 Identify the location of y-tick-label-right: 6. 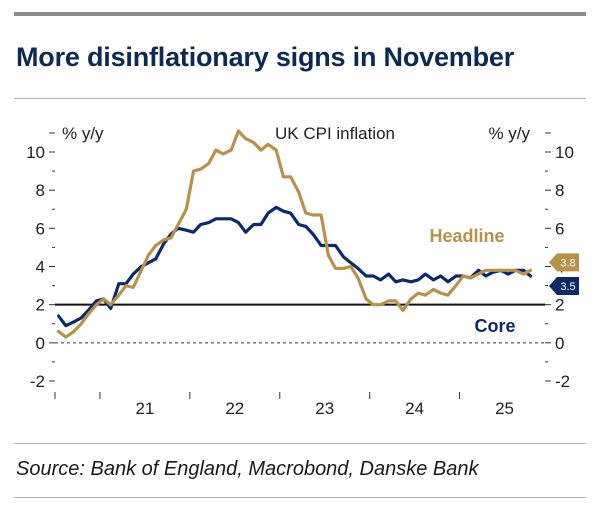
(559, 228).